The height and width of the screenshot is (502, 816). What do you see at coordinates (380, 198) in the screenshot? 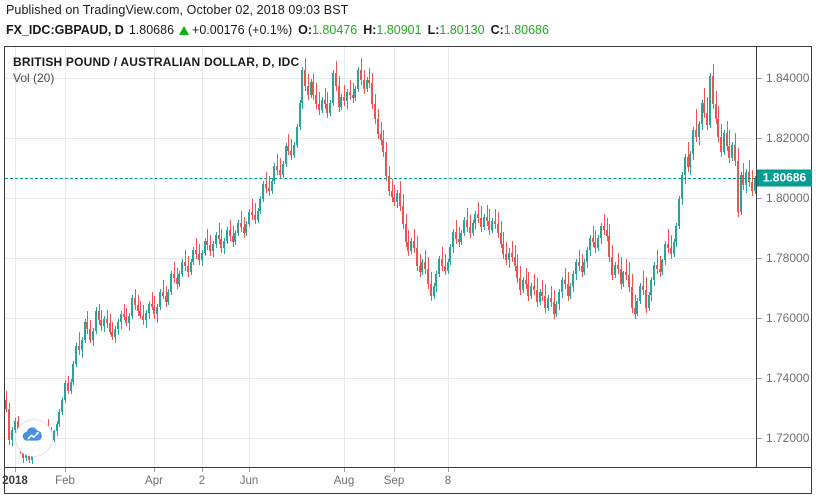
I see `gridline-horizontal` at bounding box center [380, 198].